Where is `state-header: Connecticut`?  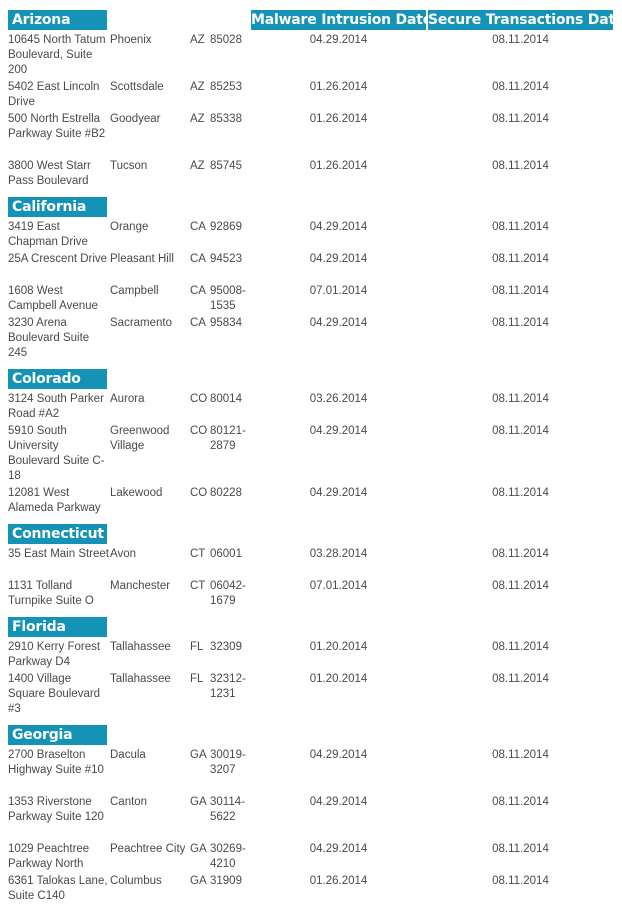
state-header: Connecticut is located at coordinates (57, 534).